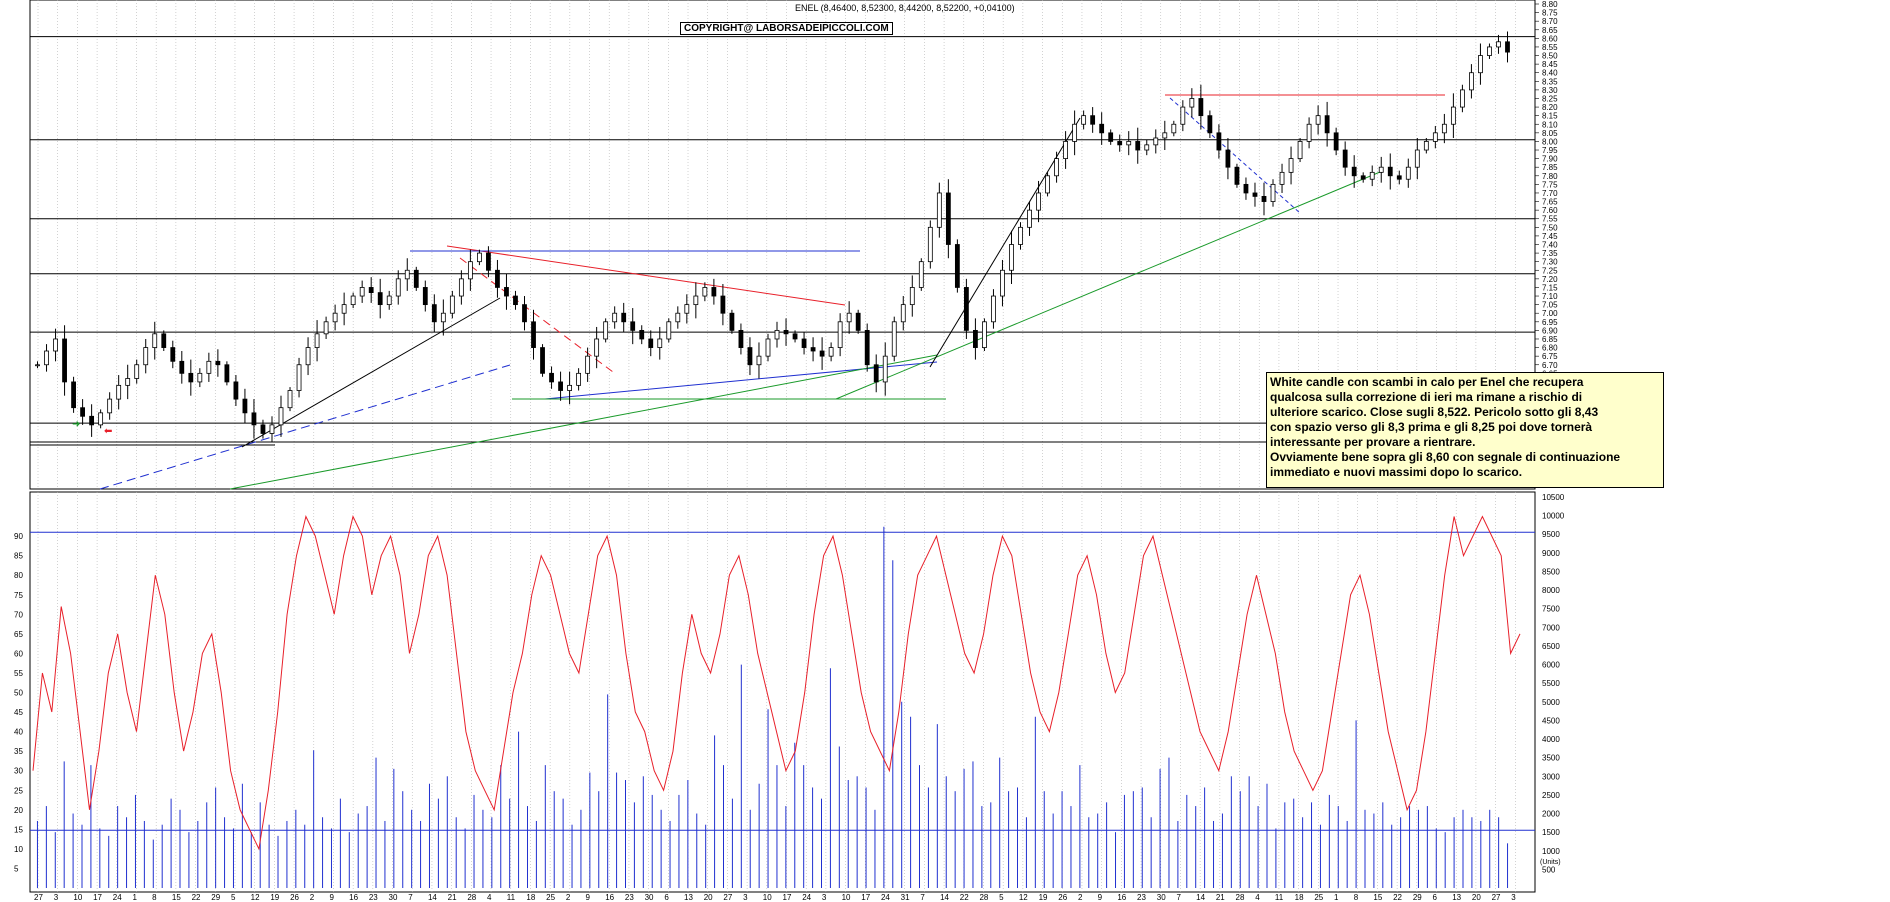 Image resolution: width=1890 pixels, height=902 pixels. What do you see at coordinates (1550, 13) in the screenshot?
I see `y-tick-label: 8.75` at bounding box center [1550, 13].